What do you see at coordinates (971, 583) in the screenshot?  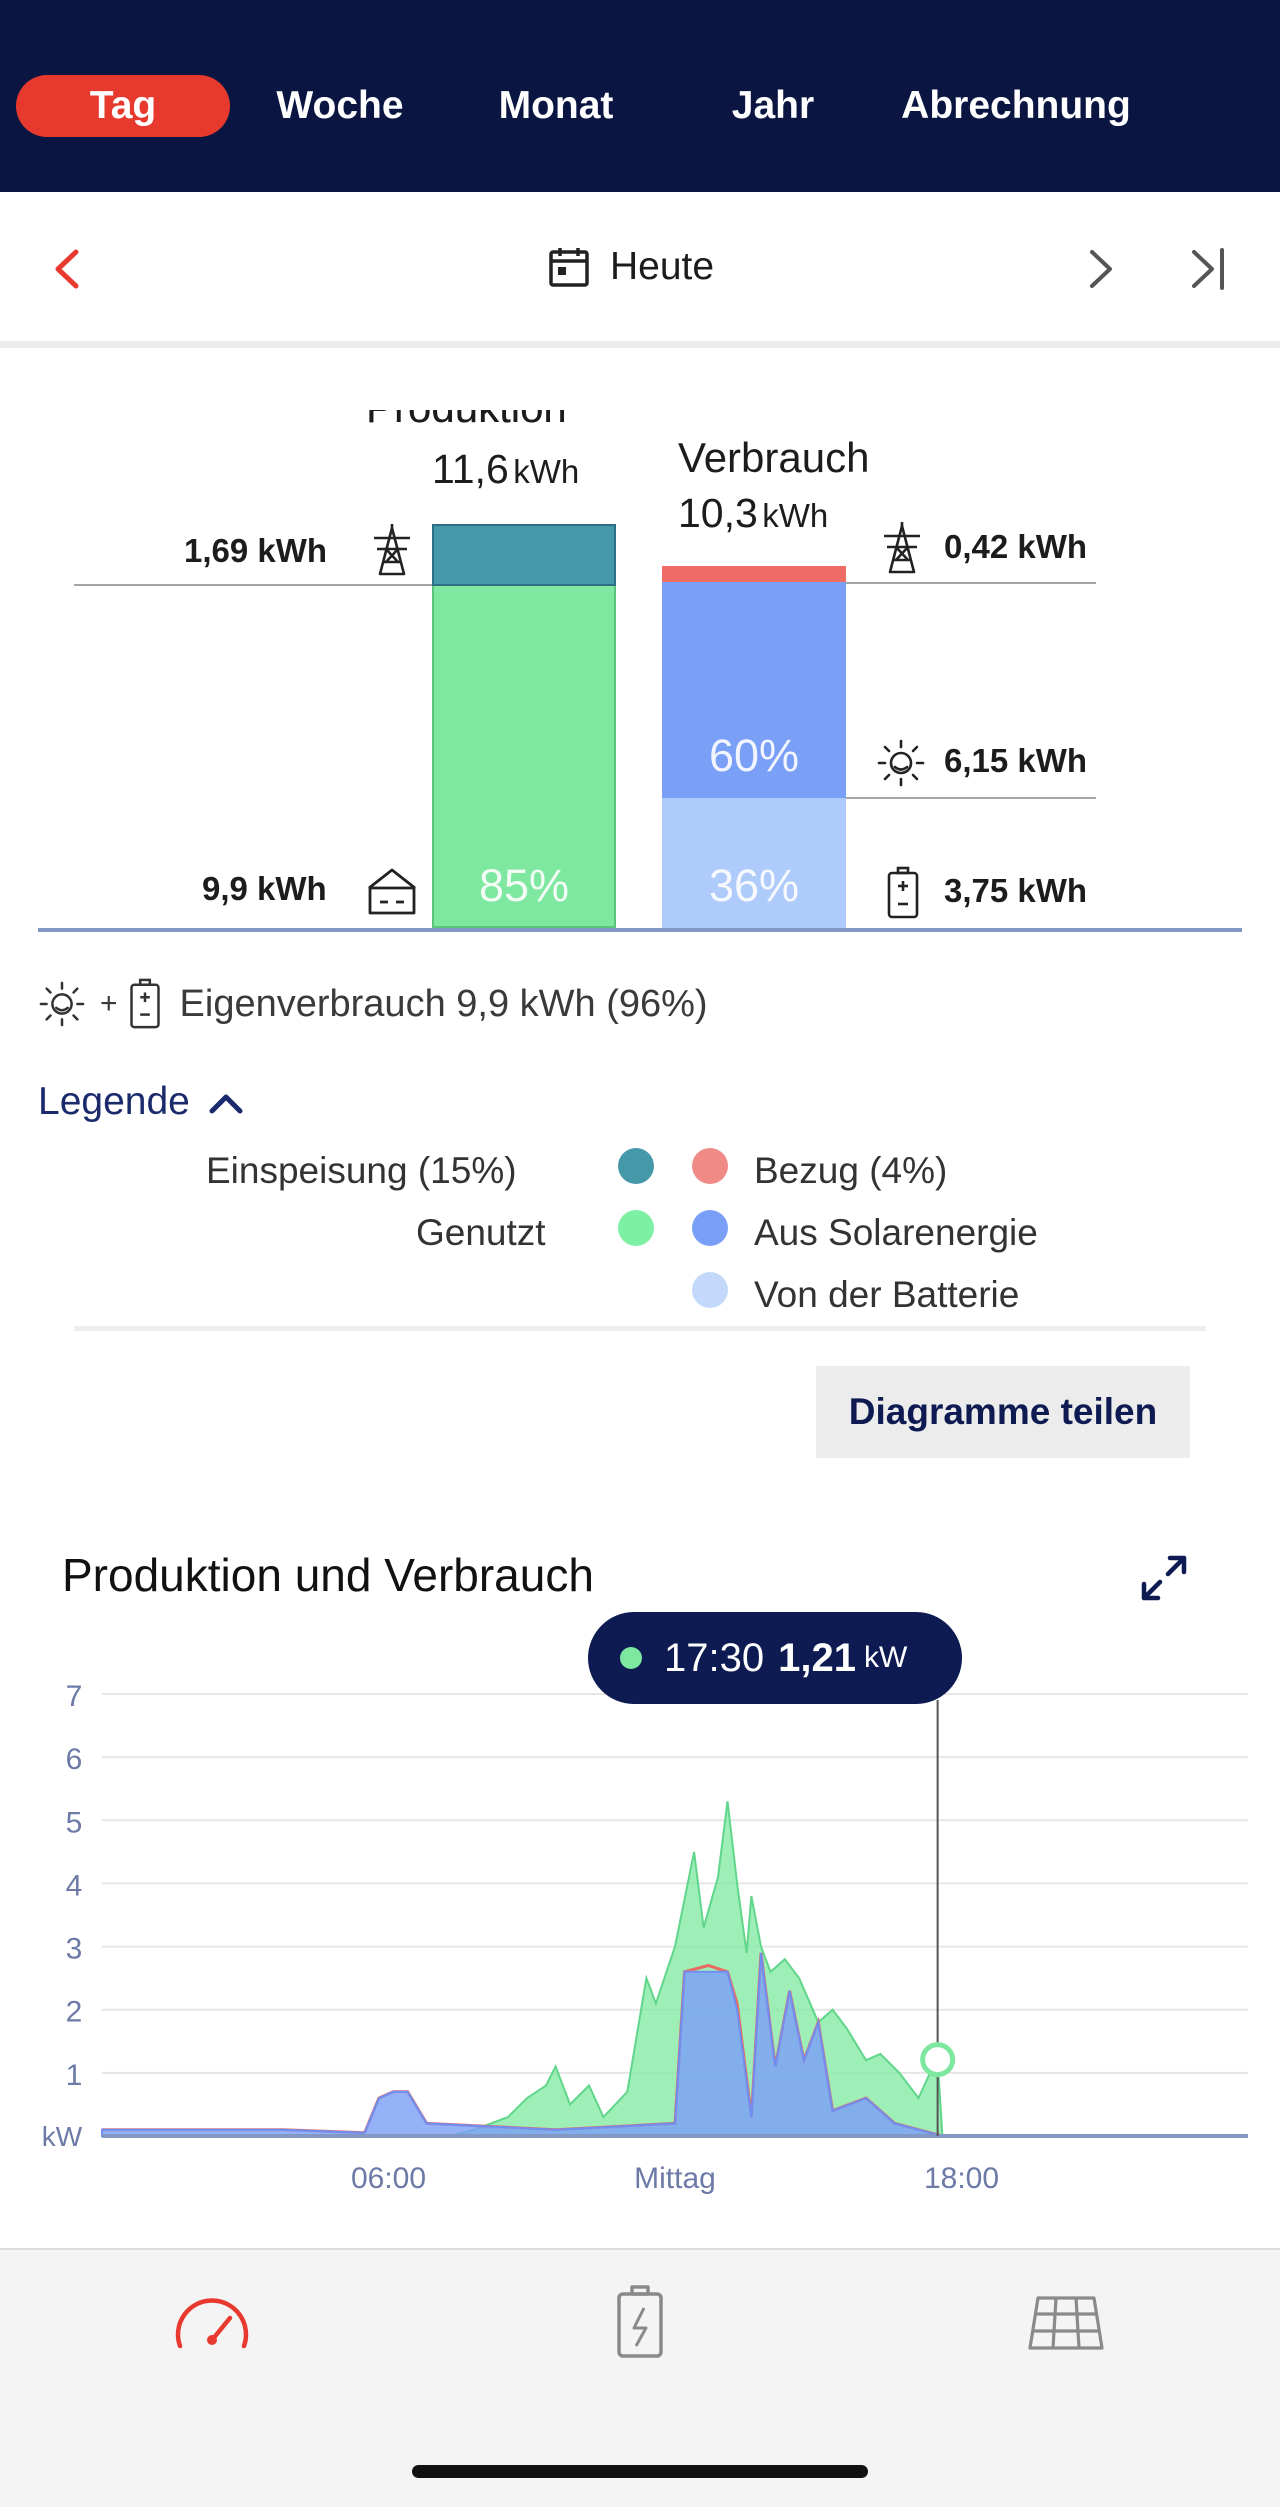 I see `grid-line` at bounding box center [971, 583].